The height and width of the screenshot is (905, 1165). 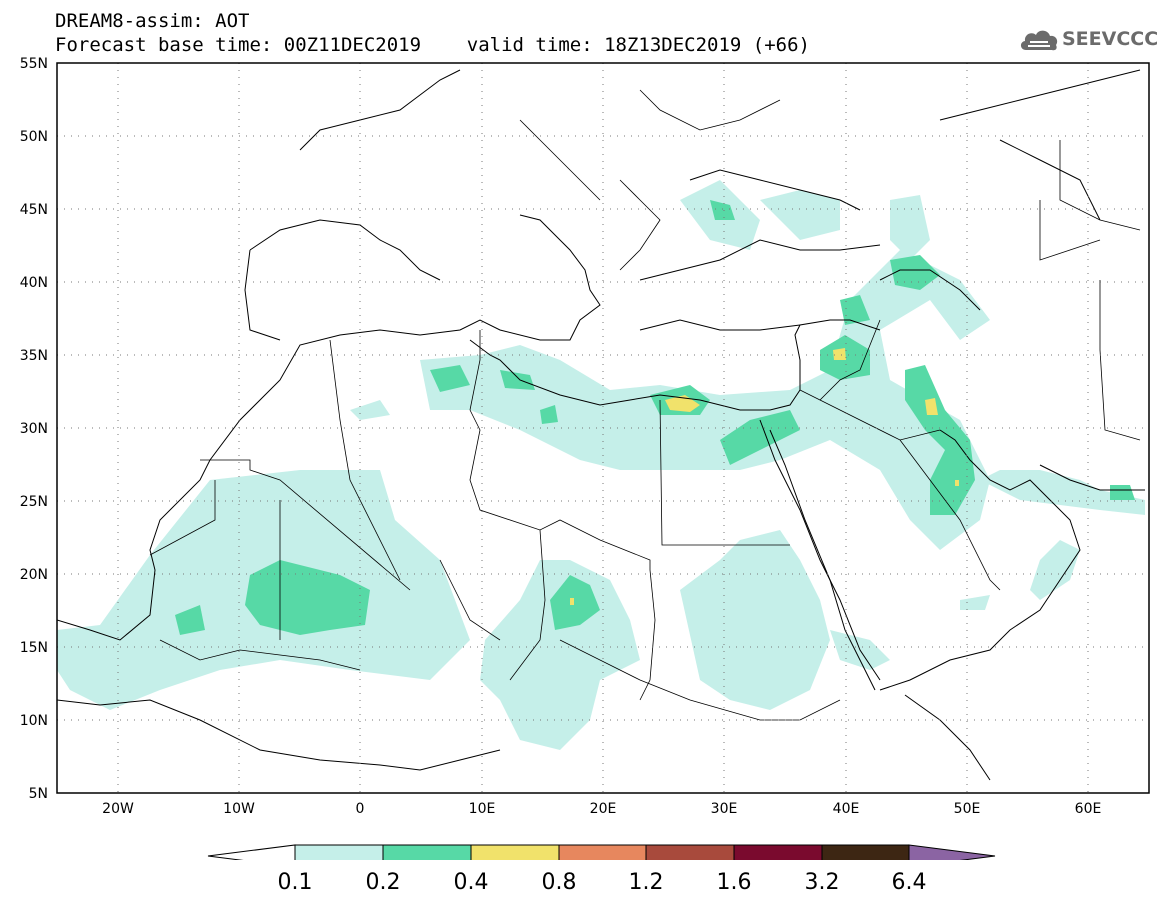 I want to click on lat-label: 40N, so click(x=34, y=283).